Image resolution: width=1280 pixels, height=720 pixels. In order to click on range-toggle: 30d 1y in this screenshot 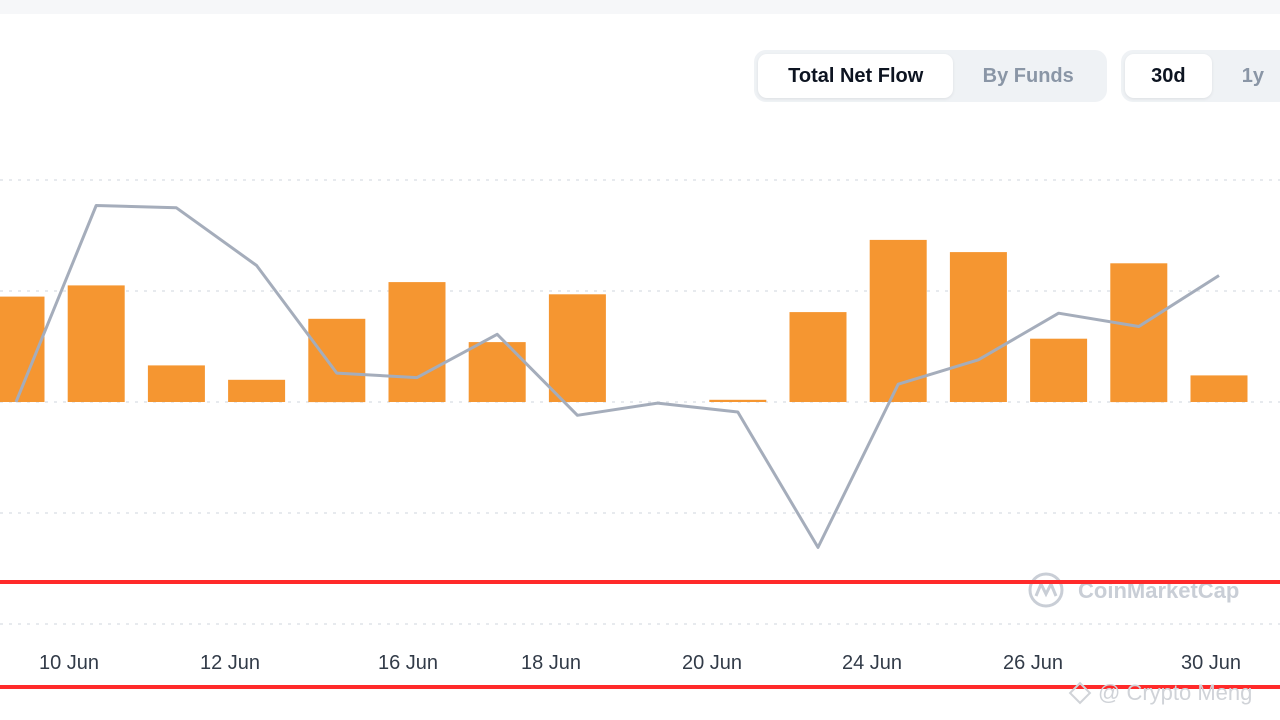, I will do `click(1200, 76)`.